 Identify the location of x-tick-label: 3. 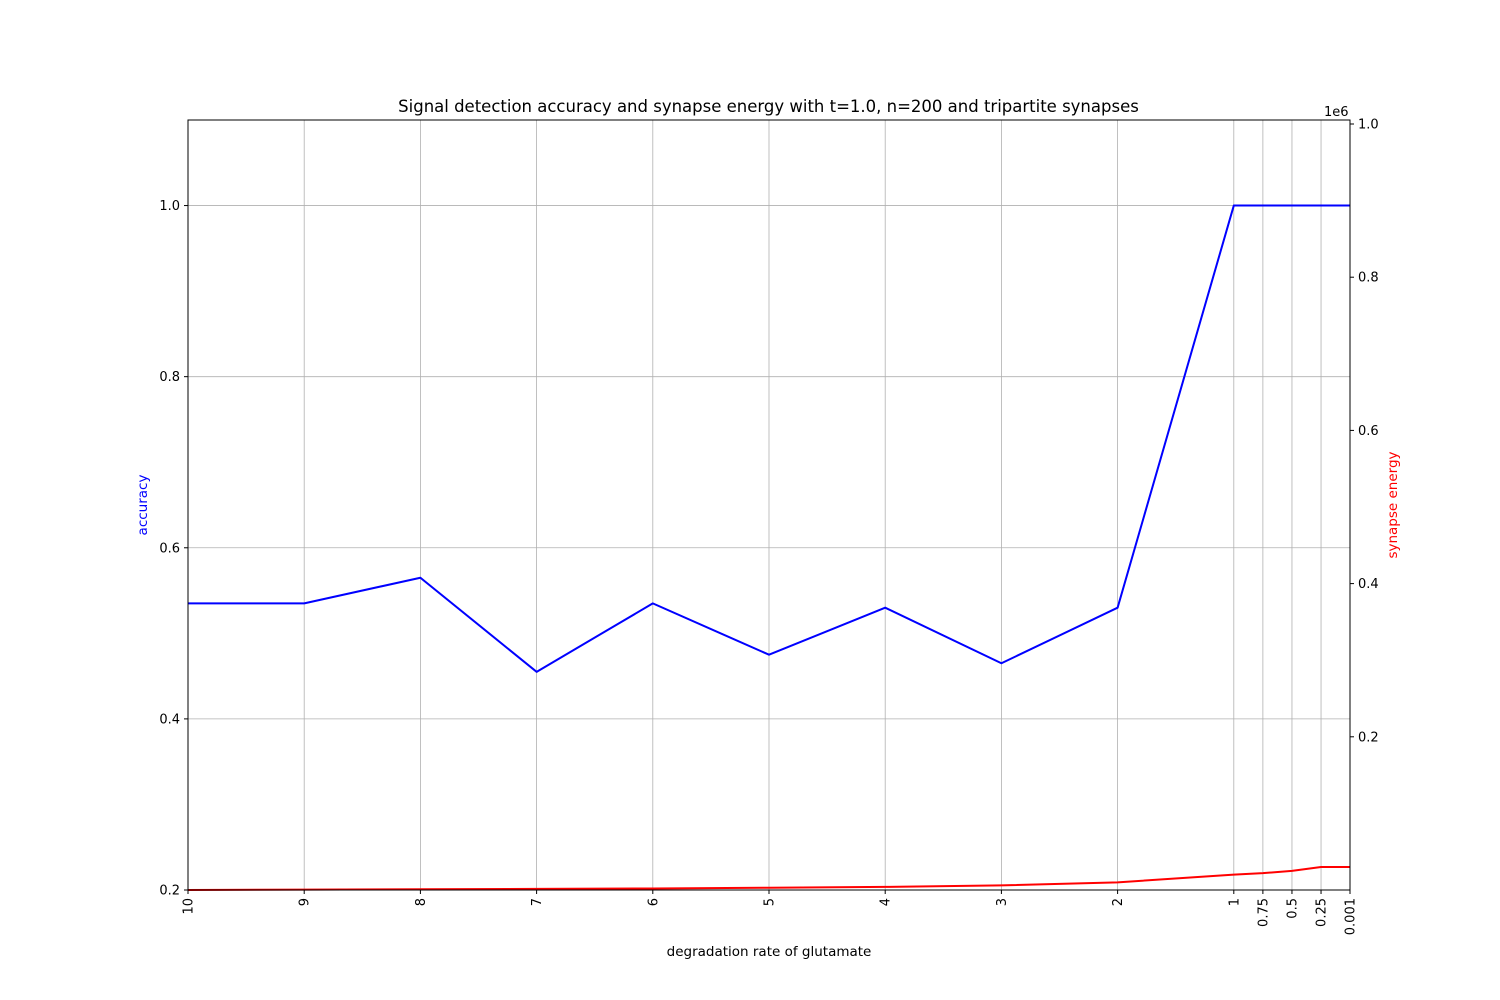
(1002, 902).